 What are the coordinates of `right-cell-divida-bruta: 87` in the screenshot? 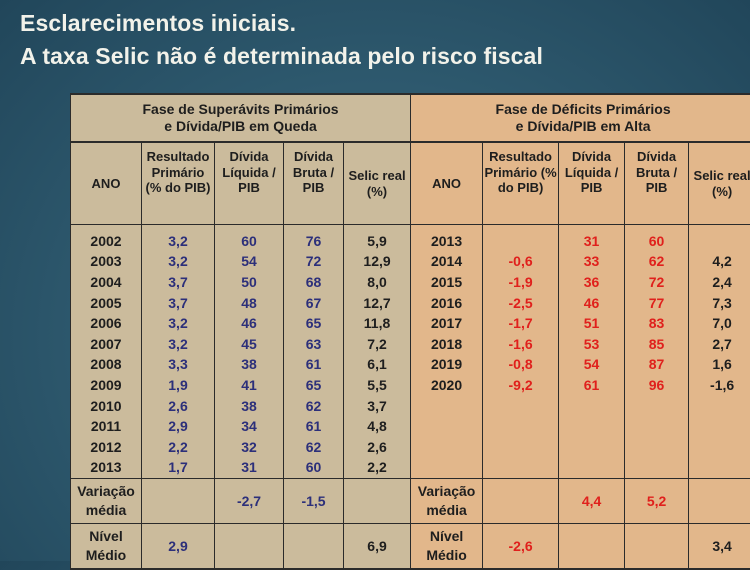 It's located at (657, 365).